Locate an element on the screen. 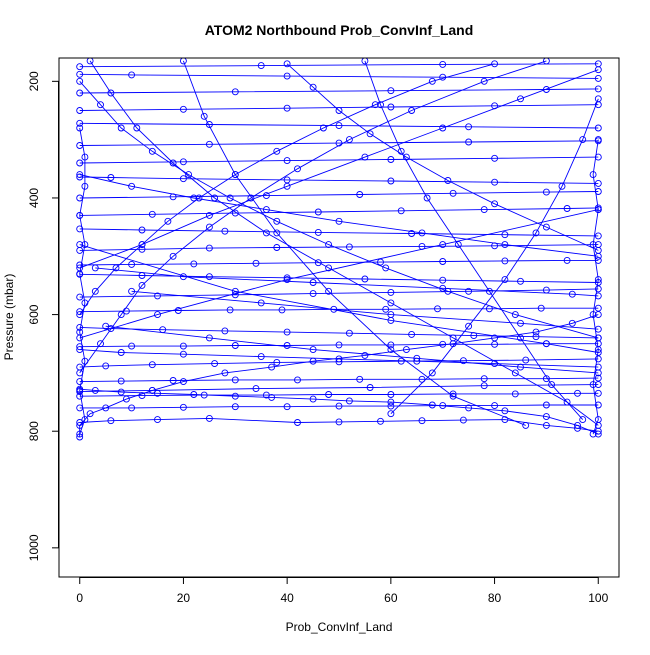 Image resolution: width=650 pixels, height=655 pixels. x-tick-label: 40 is located at coordinates (287, 598).